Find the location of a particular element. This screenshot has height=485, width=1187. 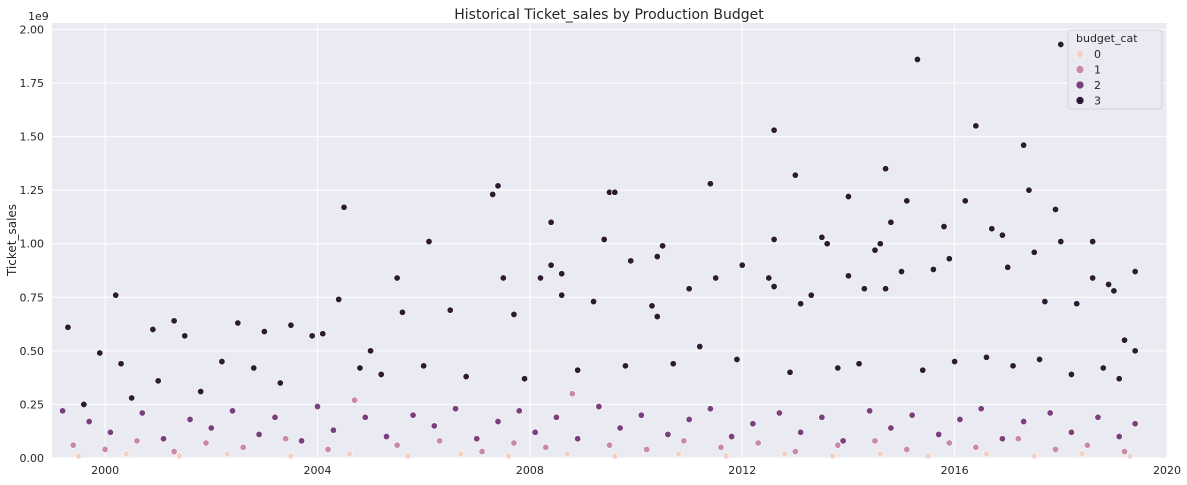

legend-label: 2 is located at coordinates (1097, 85).